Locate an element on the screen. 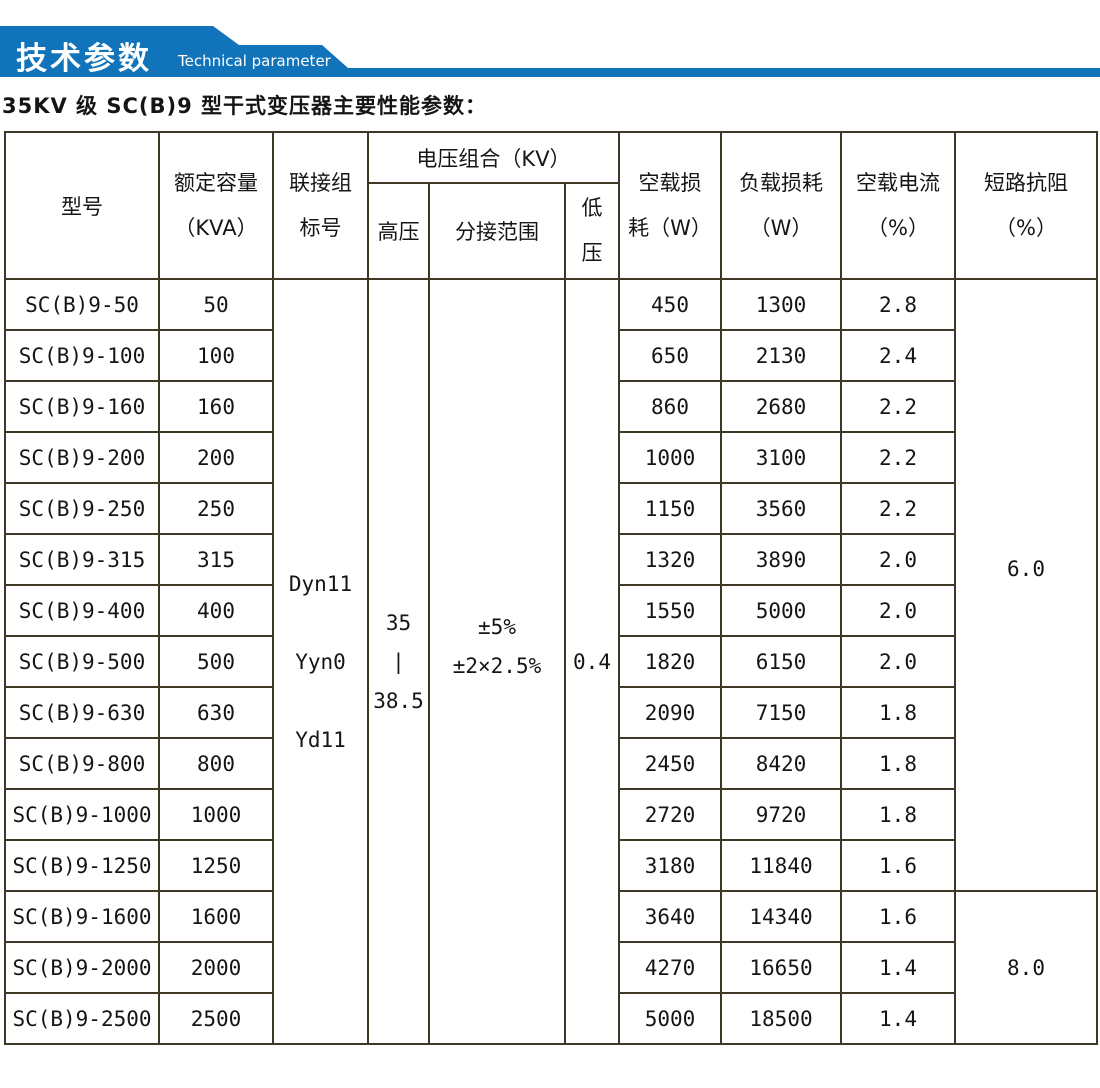 The width and height of the screenshot is (1100, 1088). model-cell: SC(B)9-1000 is located at coordinates (82, 814).